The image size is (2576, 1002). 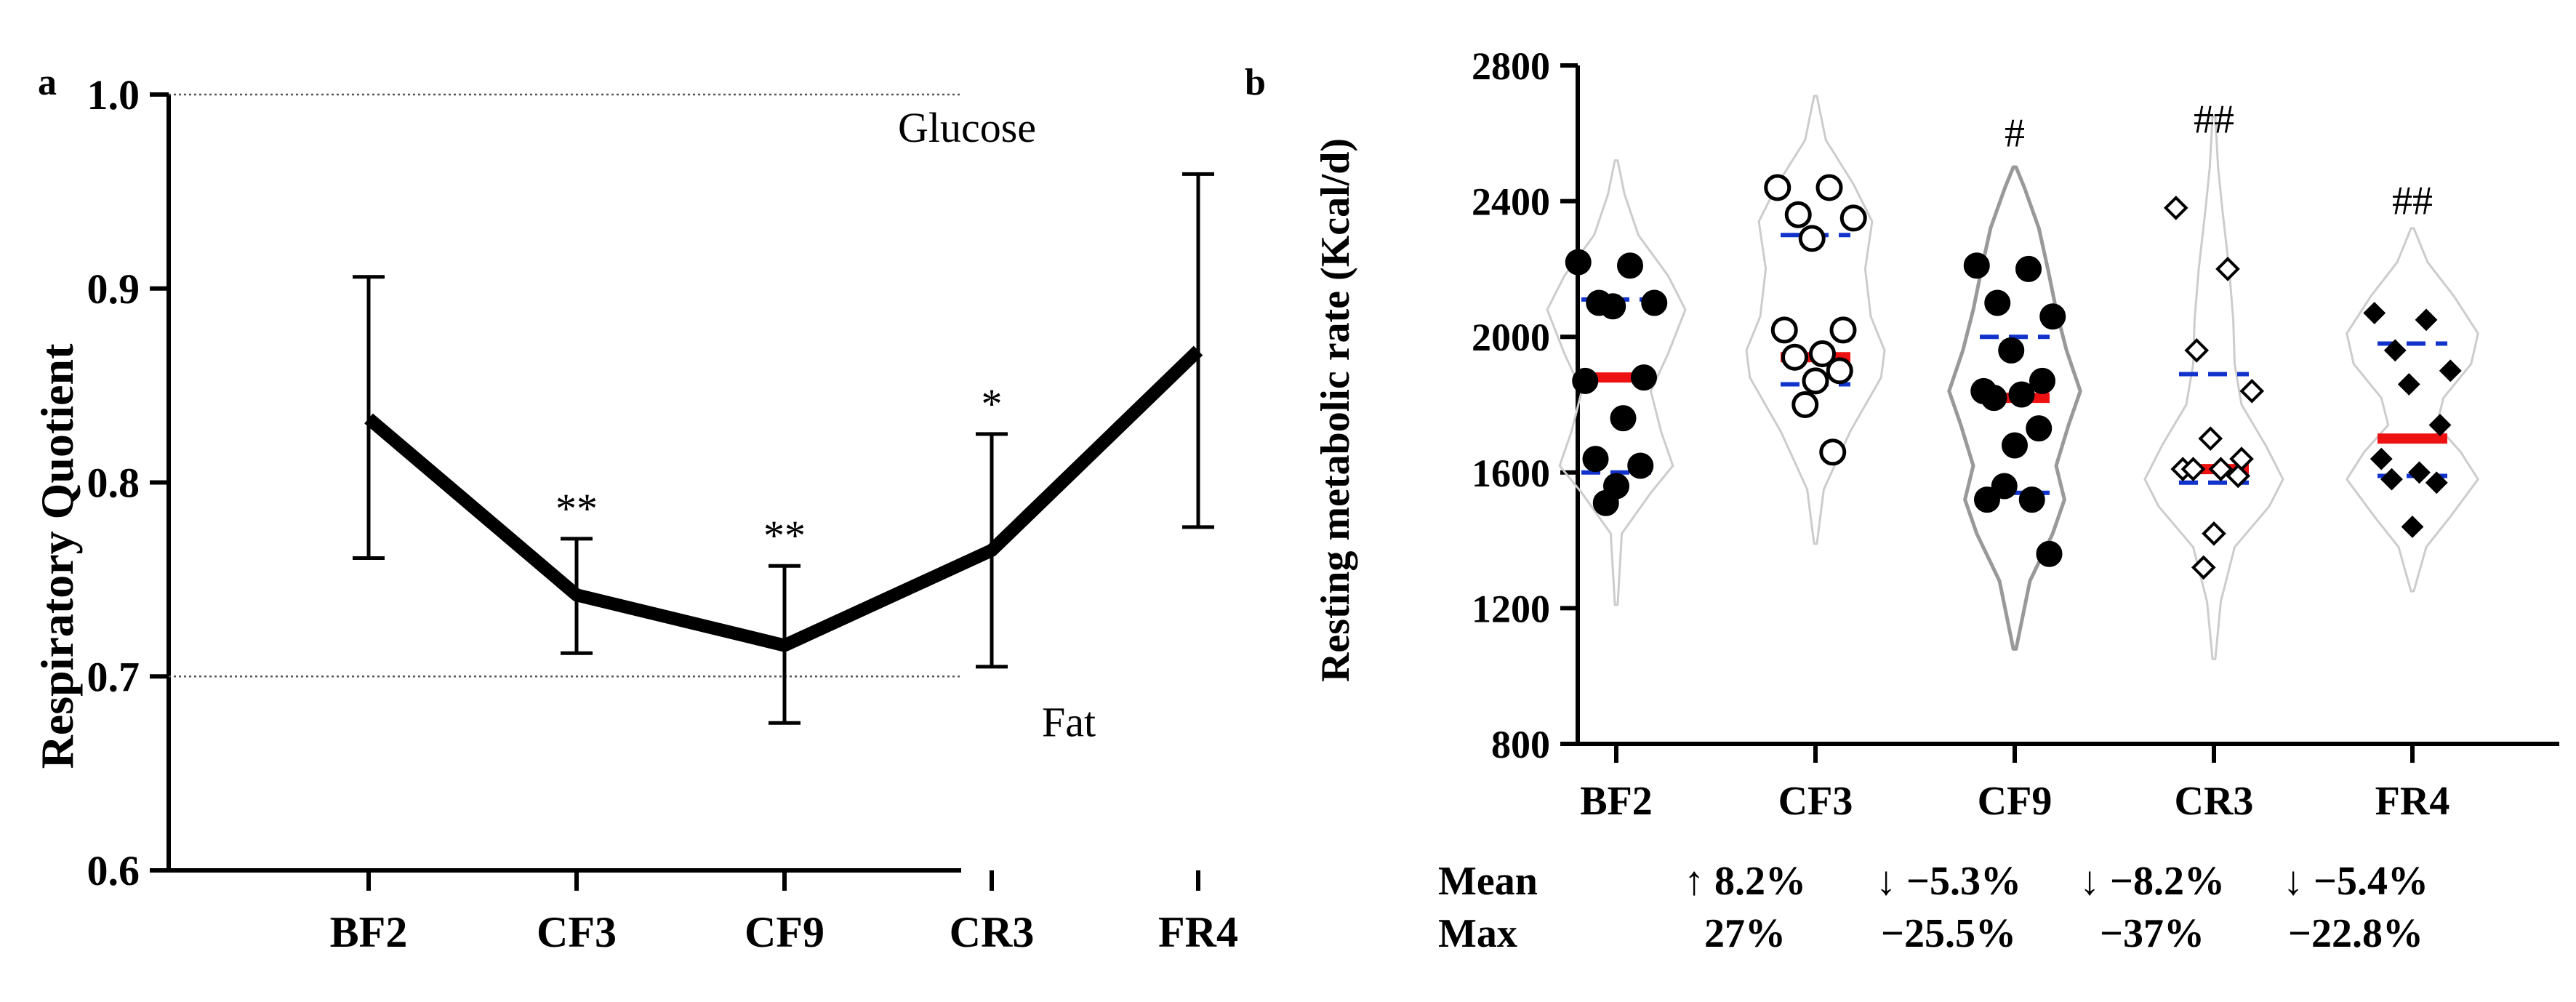 I want to click on panel-b-y-tick-label: 2800, so click(x=1511, y=66).